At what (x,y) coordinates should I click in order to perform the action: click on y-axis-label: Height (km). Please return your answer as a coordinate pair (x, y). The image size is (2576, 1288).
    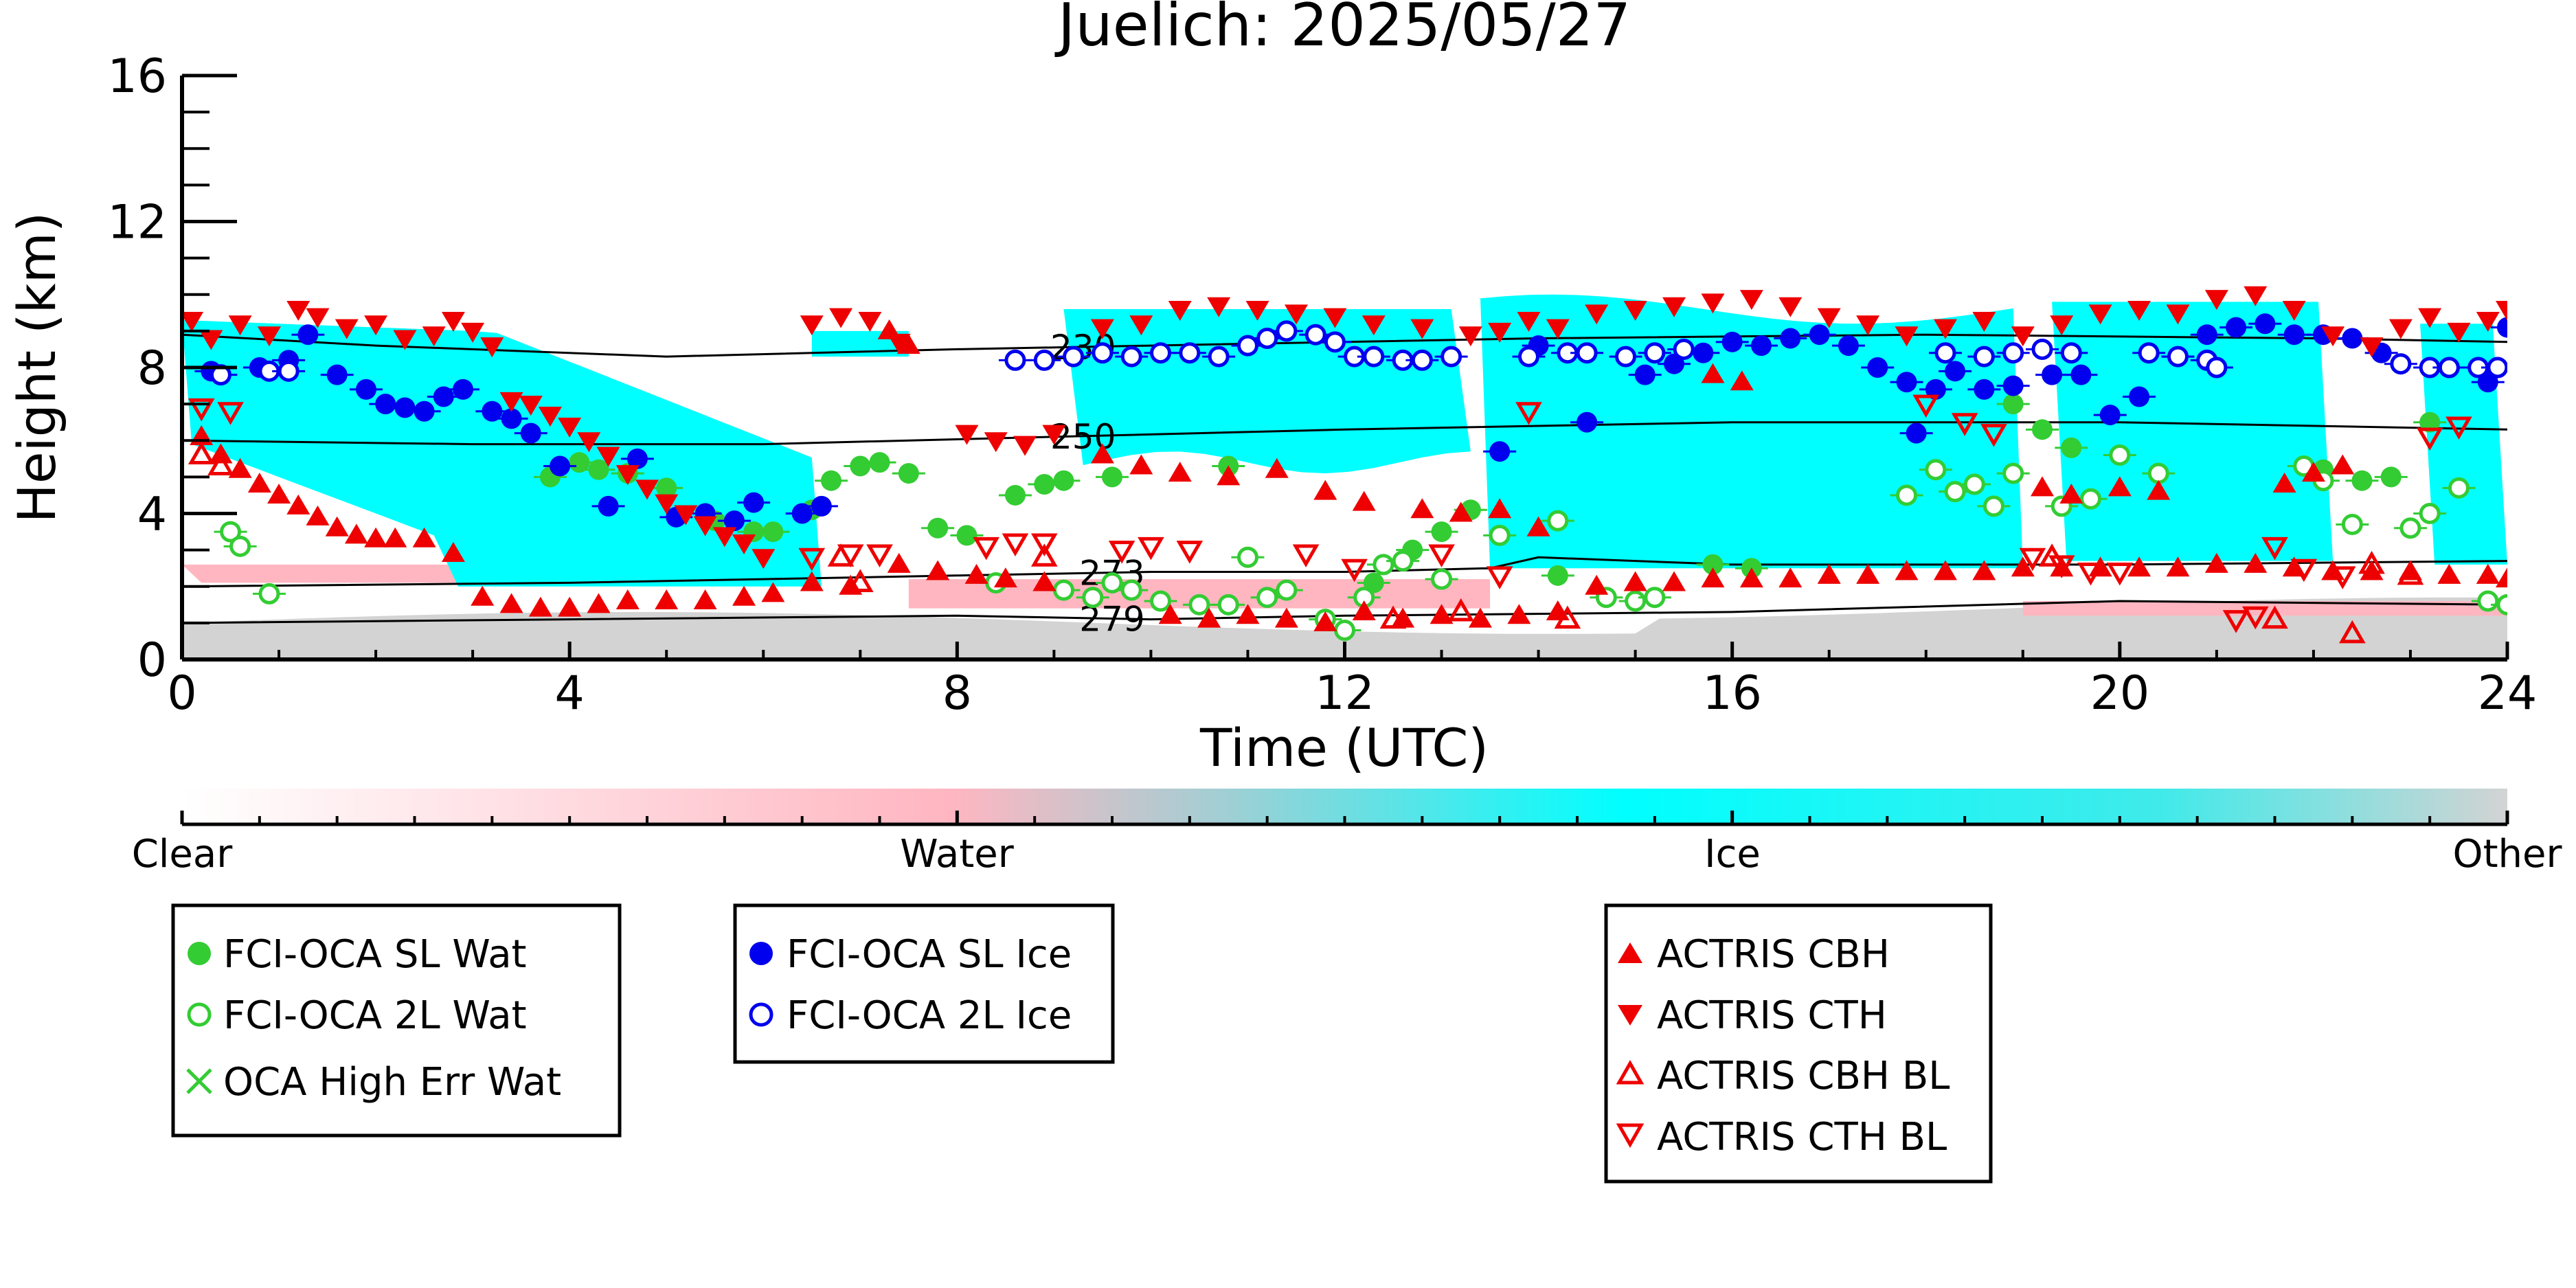
    Looking at the image, I should click on (36, 367).